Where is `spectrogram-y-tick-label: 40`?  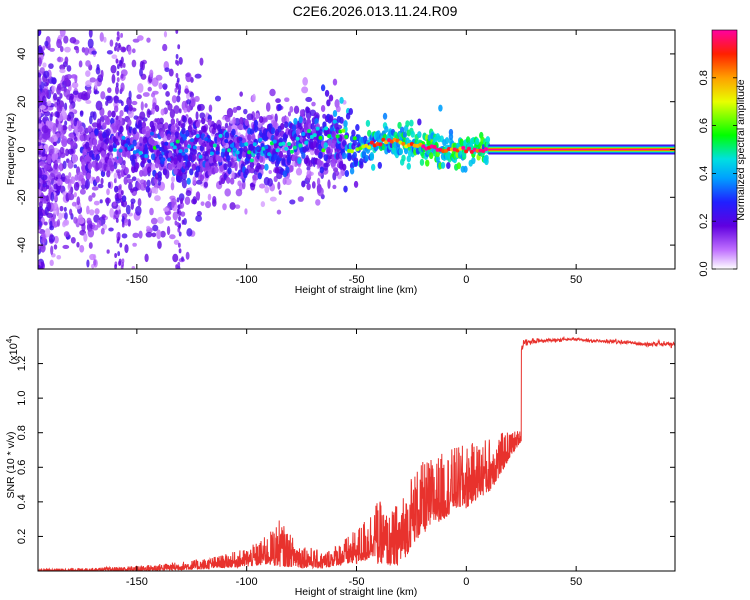
spectrogram-y-tick-label: 40 is located at coordinates (22, 54).